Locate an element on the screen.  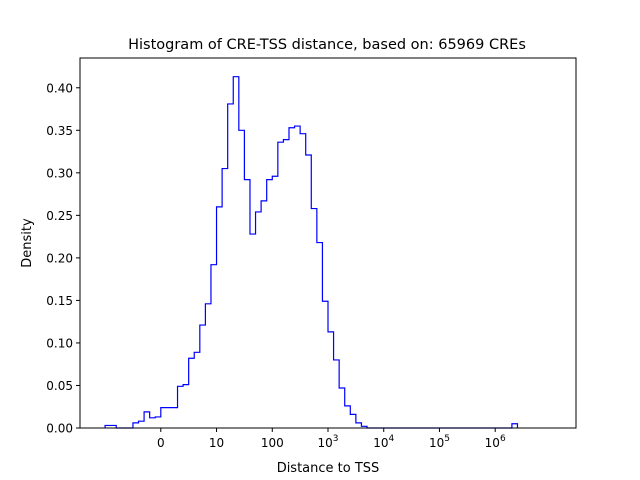
x-axis-label: Distance to TSS is located at coordinates (328, 468).